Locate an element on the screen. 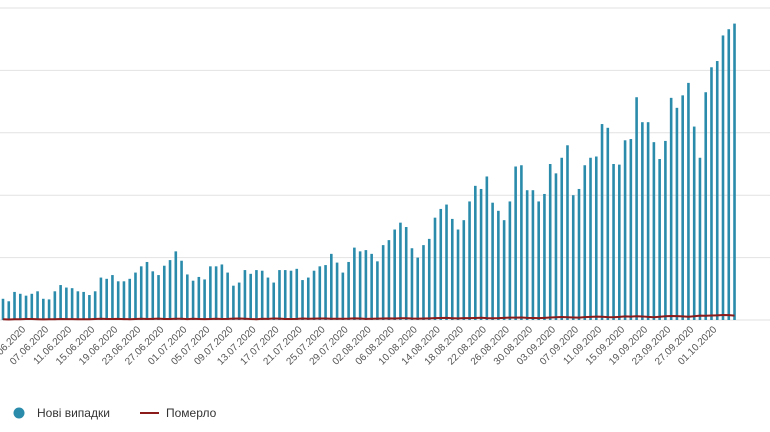  line is located at coordinates (368, 317).